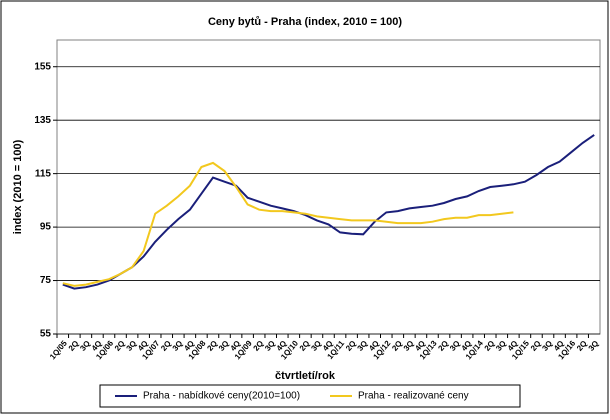 The height and width of the screenshot is (420, 610). What do you see at coordinates (18, 186) in the screenshot?
I see `y-axis-label: index (2010 = 100)` at bounding box center [18, 186].